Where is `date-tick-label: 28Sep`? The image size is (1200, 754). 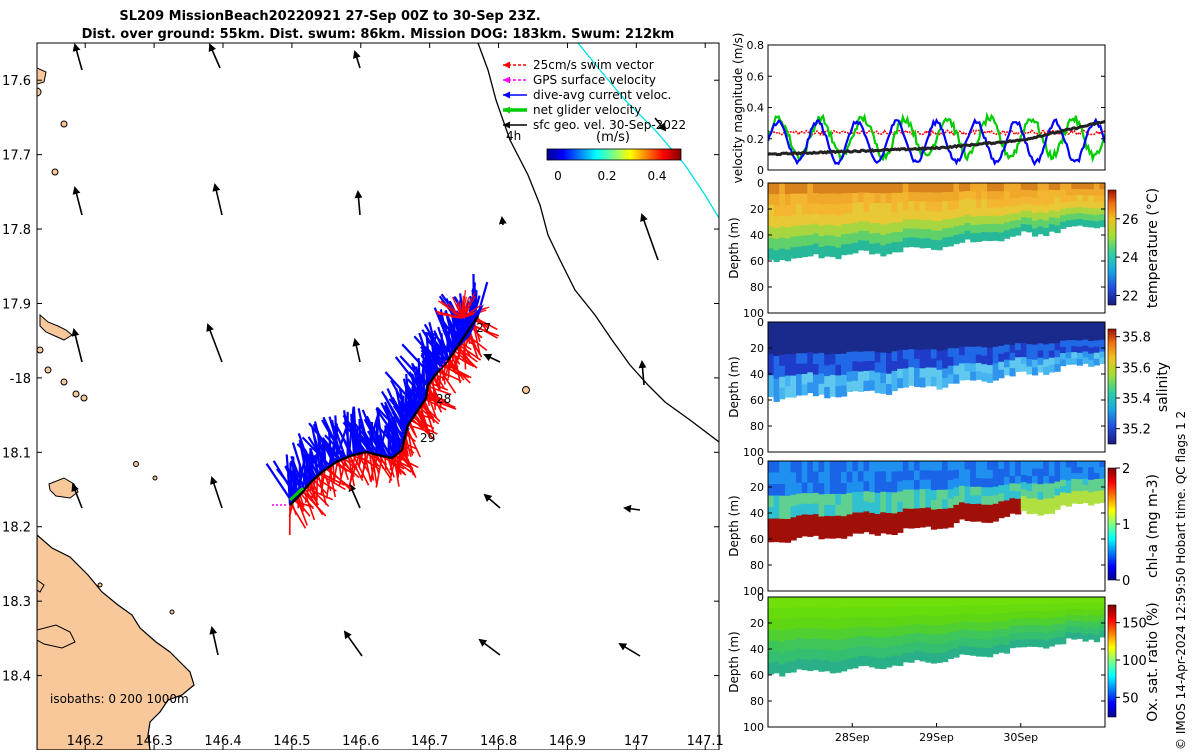 date-tick-label: 28Sep is located at coordinates (852, 737).